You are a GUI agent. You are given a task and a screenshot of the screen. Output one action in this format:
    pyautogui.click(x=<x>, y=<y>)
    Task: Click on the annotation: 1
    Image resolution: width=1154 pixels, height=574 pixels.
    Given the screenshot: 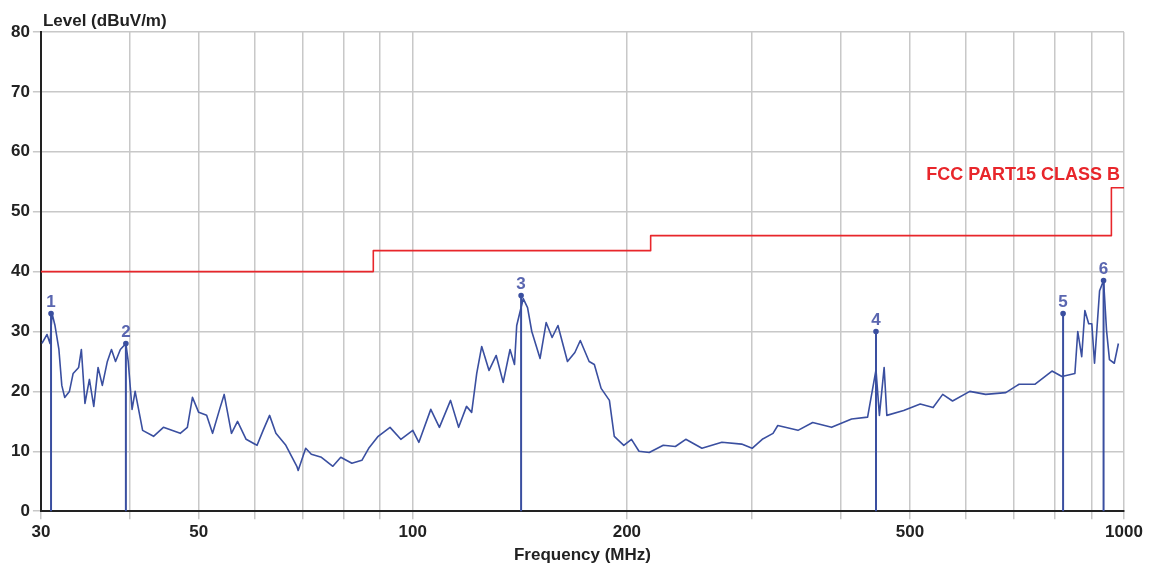 What is the action you would take?
    pyautogui.click(x=51, y=301)
    